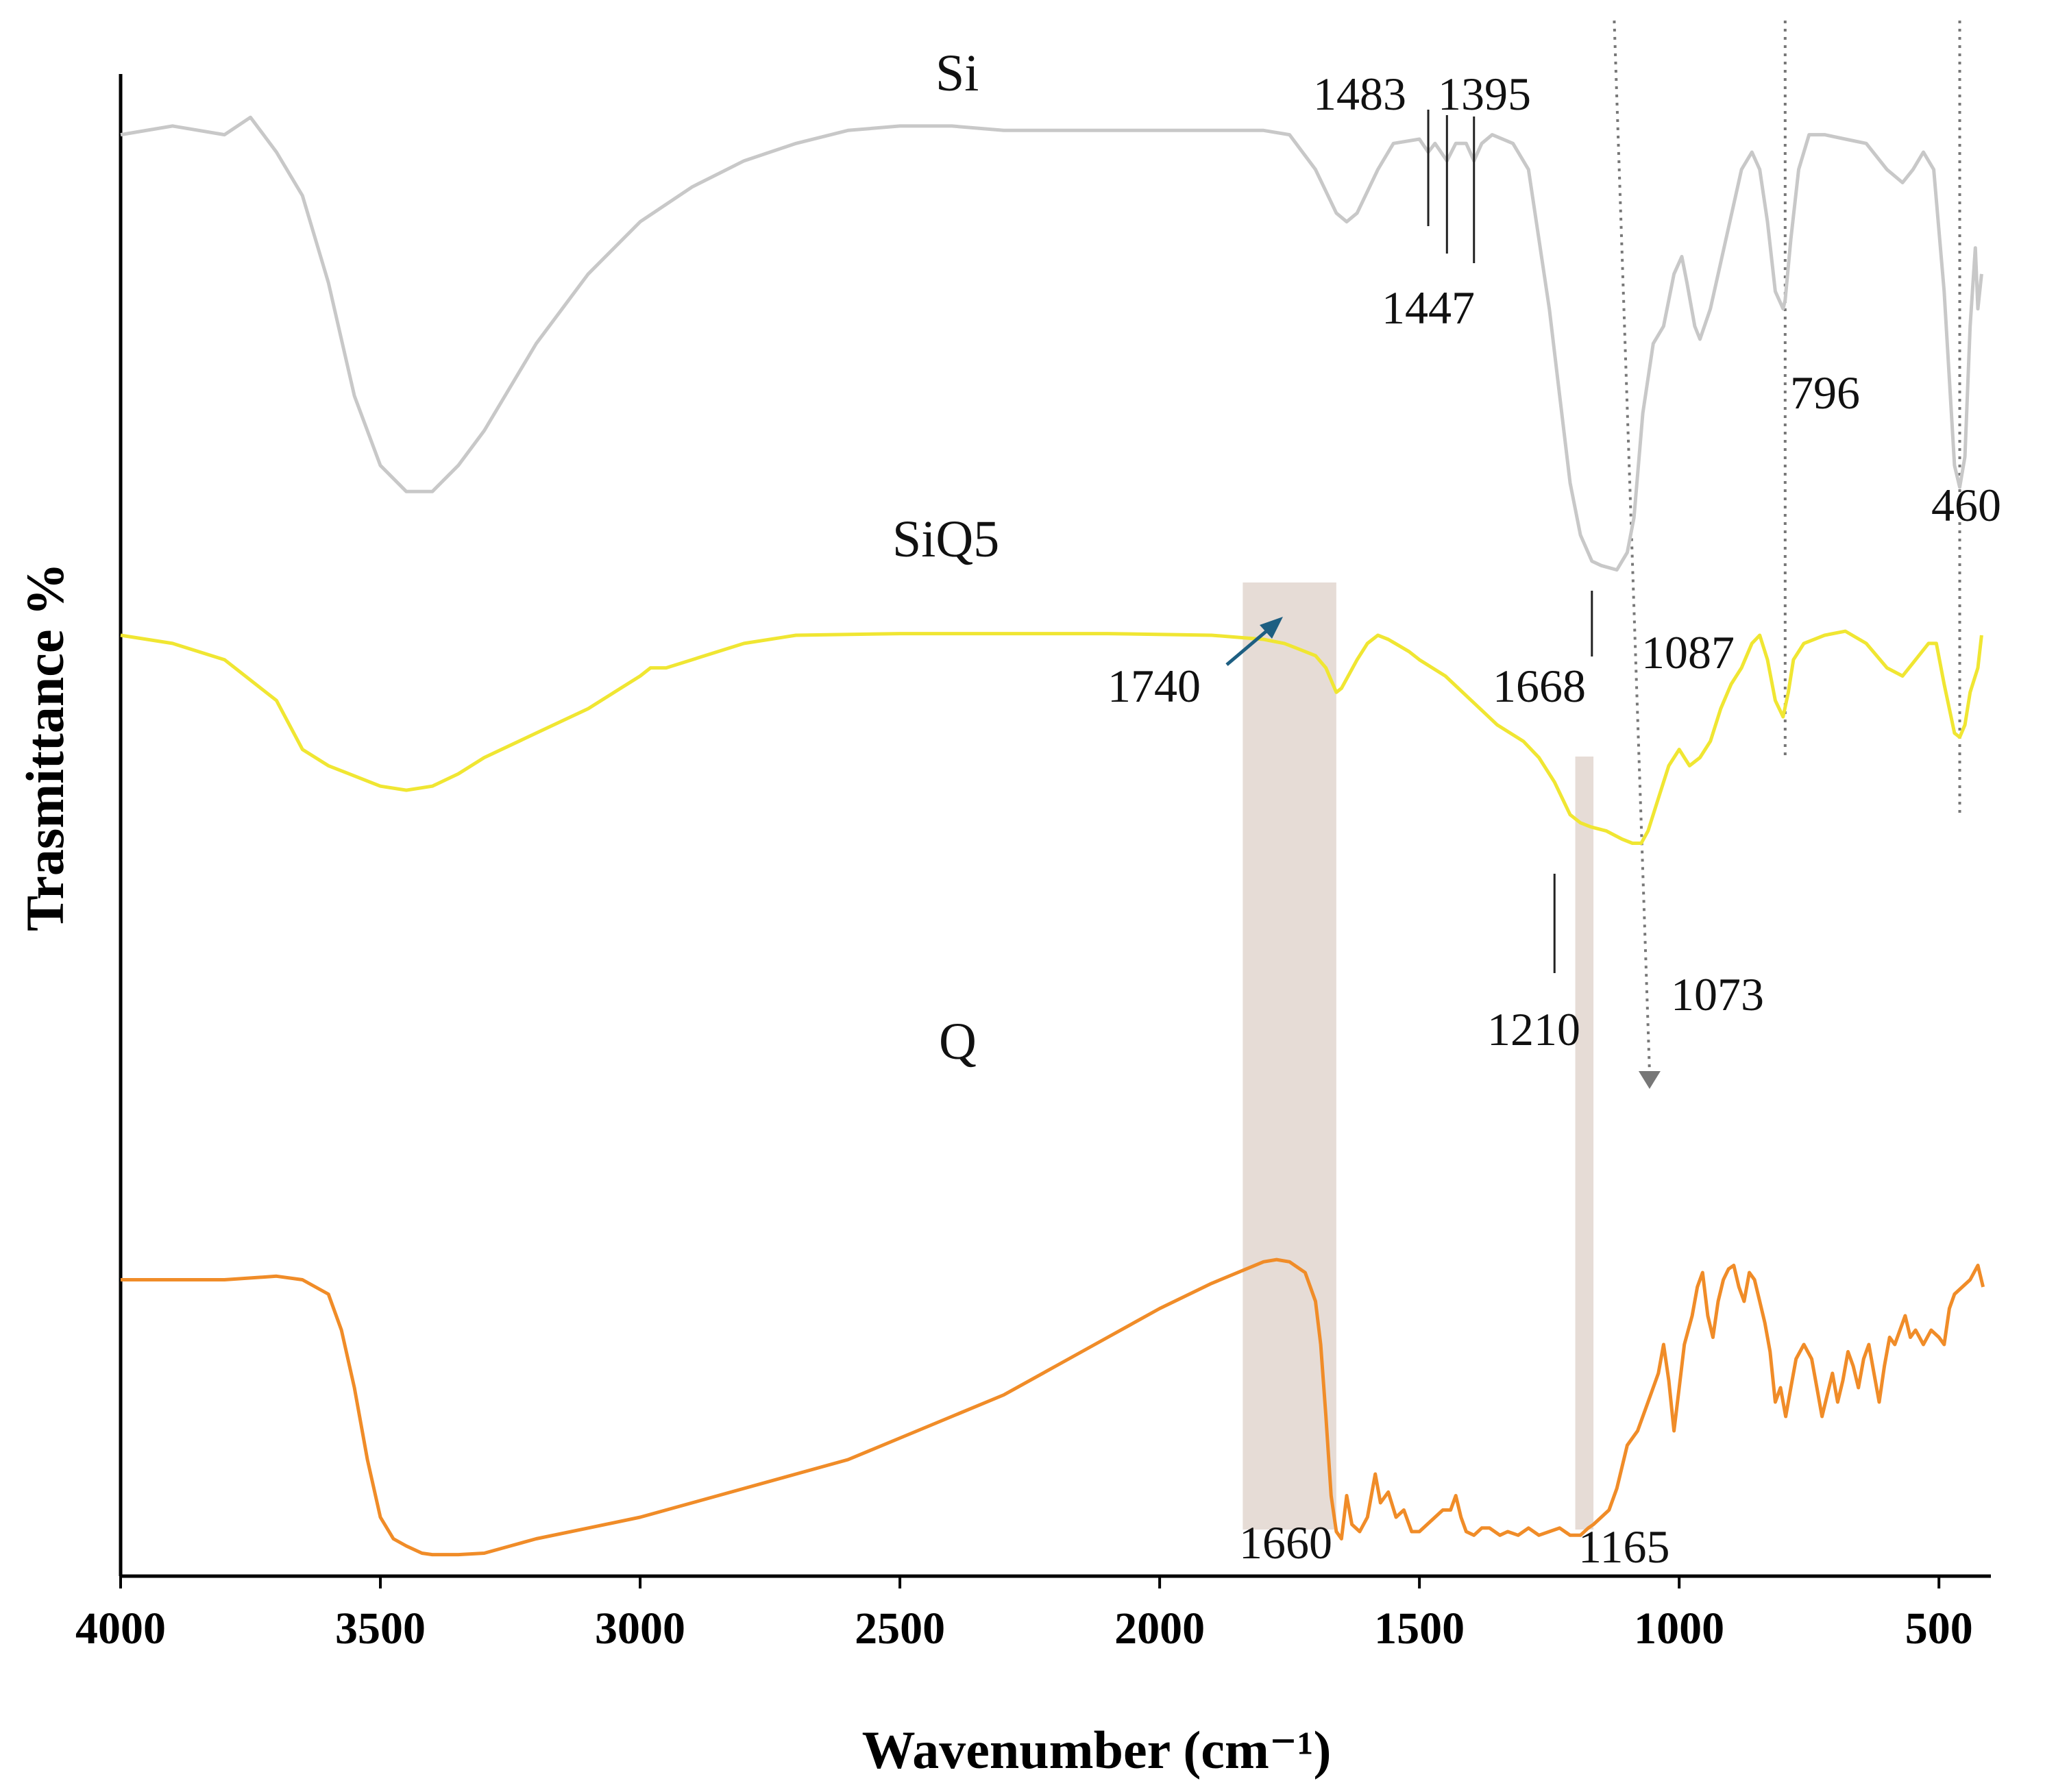 The width and height of the screenshot is (2056, 1792). What do you see at coordinates (1154, 686) in the screenshot?
I see `peak-label-1740: 1740` at bounding box center [1154, 686].